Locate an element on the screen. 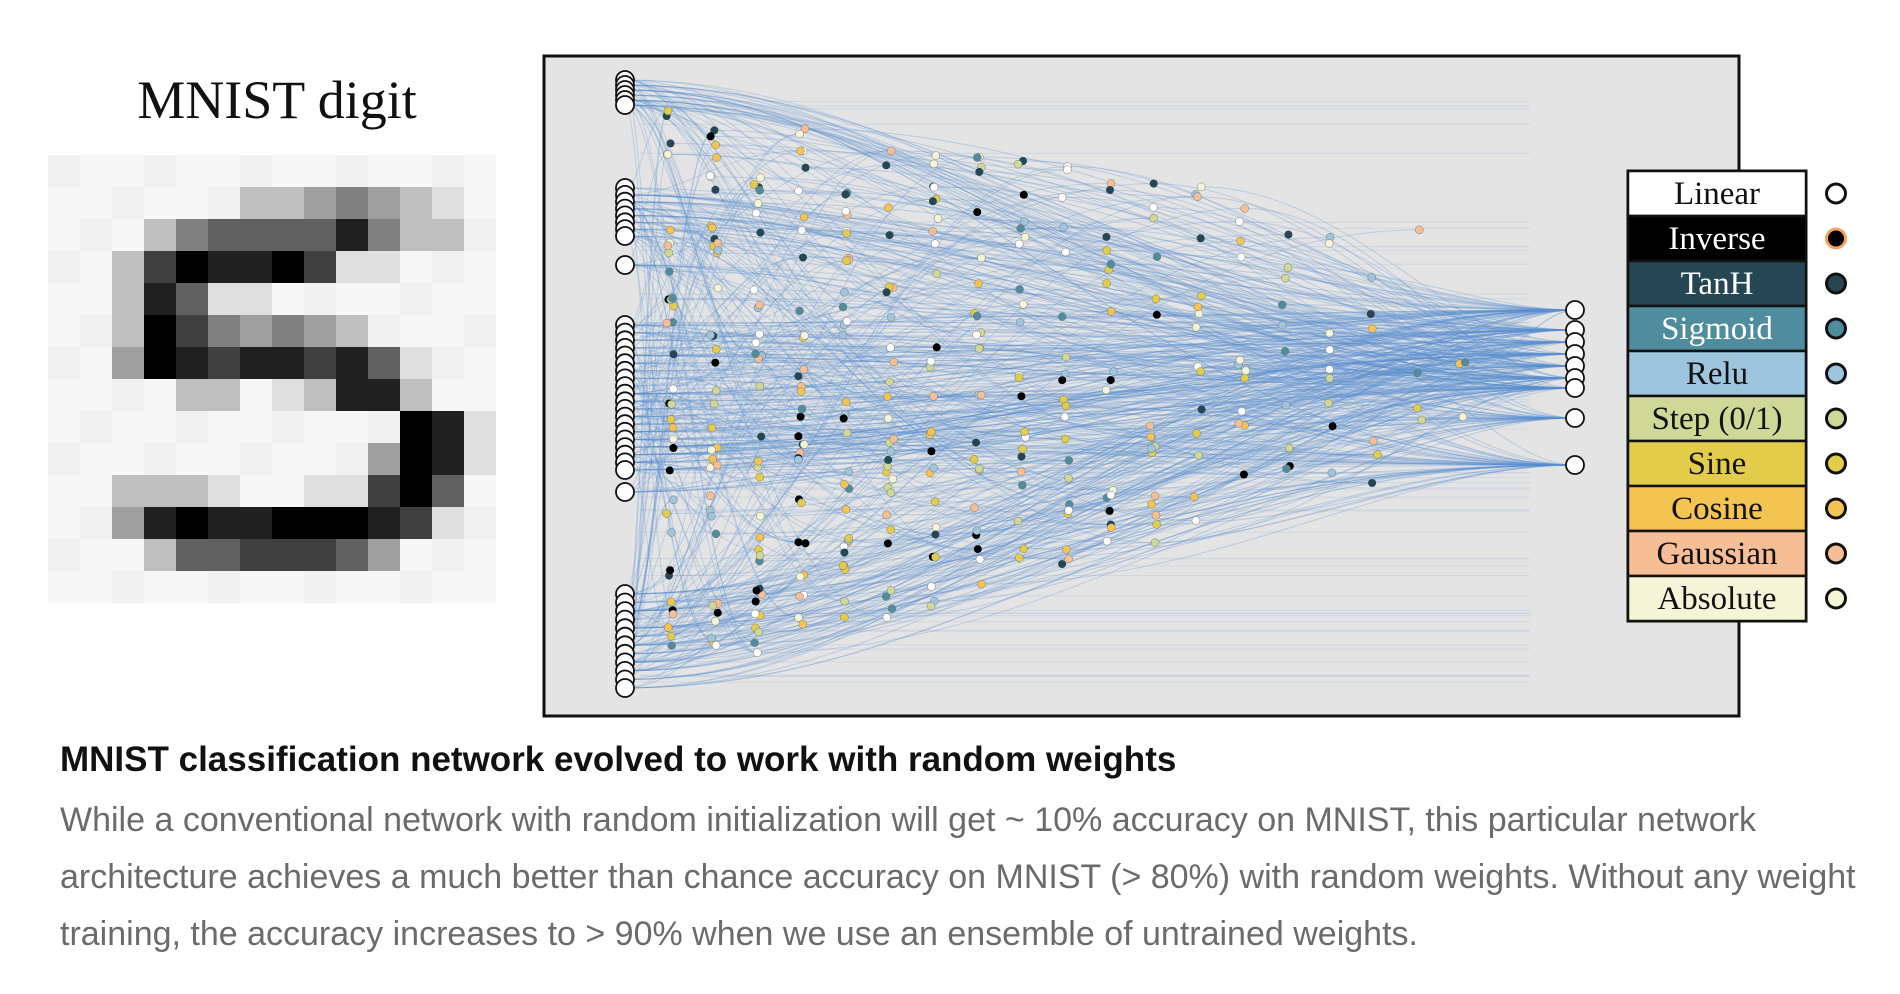 The width and height of the screenshot is (1900, 994). legend-label: Sine is located at coordinates (1717, 464).